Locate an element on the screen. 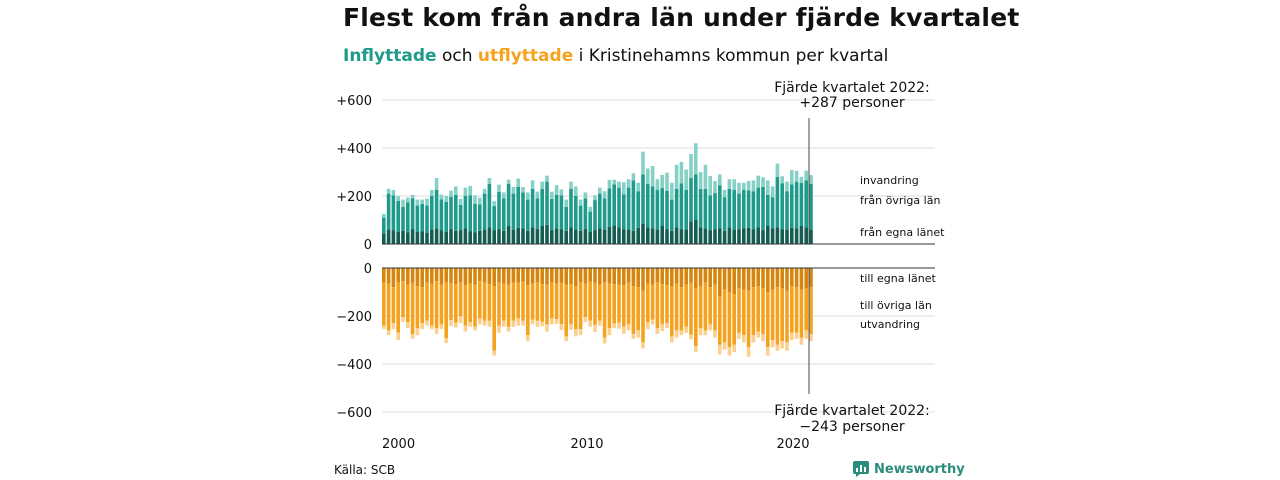 The image size is (1280, 480). y-tick-bottom: −200 is located at coordinates (354, 317).